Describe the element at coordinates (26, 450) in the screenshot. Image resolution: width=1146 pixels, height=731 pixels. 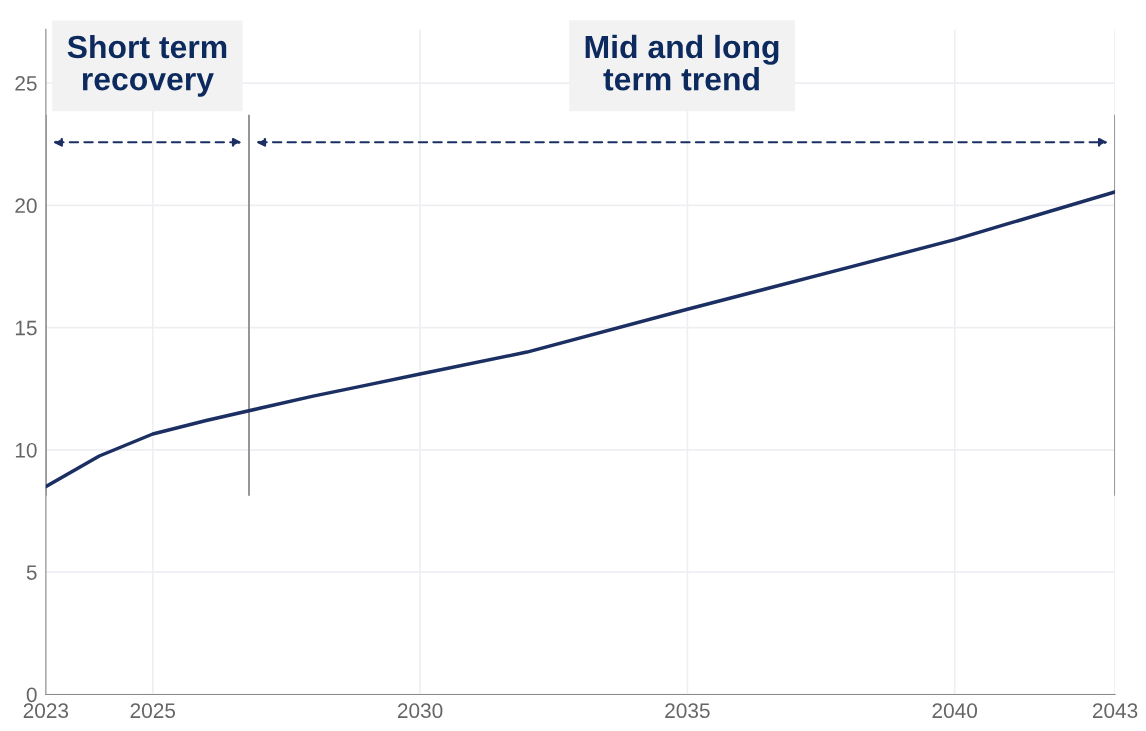
I see `y-tick-label: 10` at that location.